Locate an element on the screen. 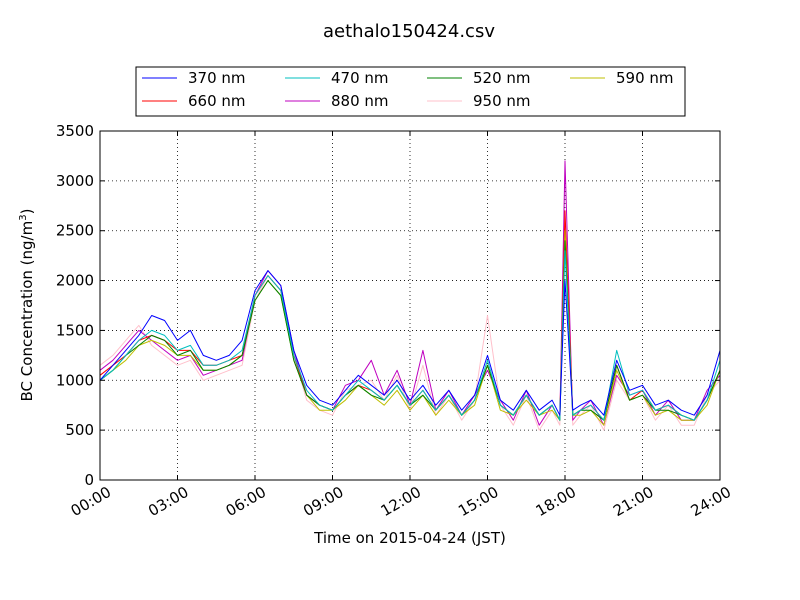 Image resolution: width=800 pixels, height=600 pixels. y-tick-label: 1000 is located at coordinates (75, 380).